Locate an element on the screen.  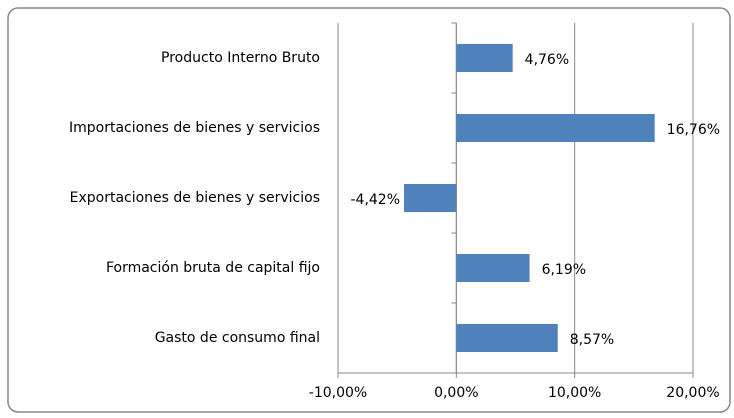
x-tick-label: 10,00% is located at coordinates (574, 393).